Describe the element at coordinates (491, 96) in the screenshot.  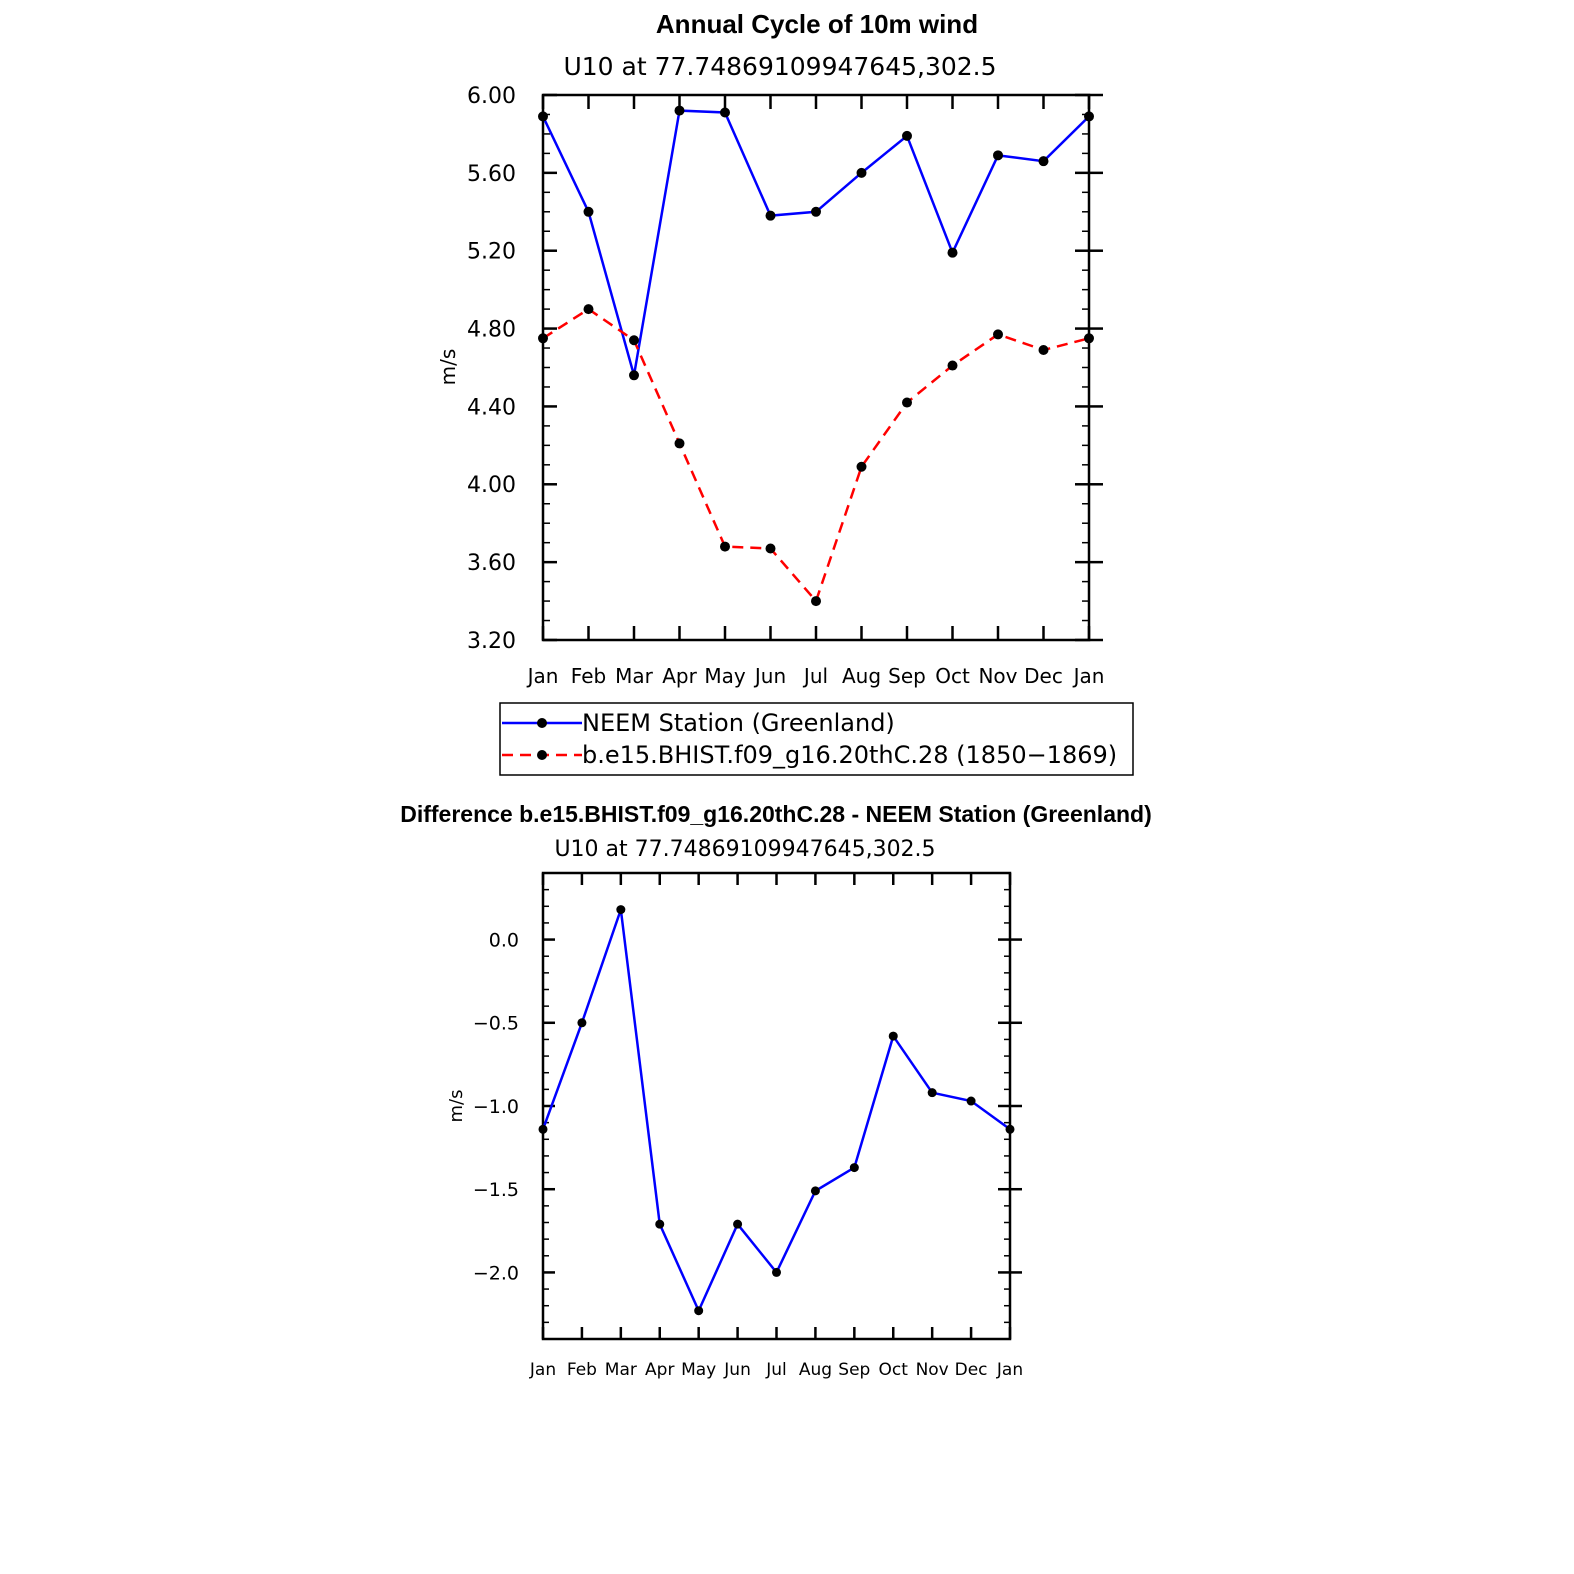
I see `y-tick-label: 6.00` at that location.